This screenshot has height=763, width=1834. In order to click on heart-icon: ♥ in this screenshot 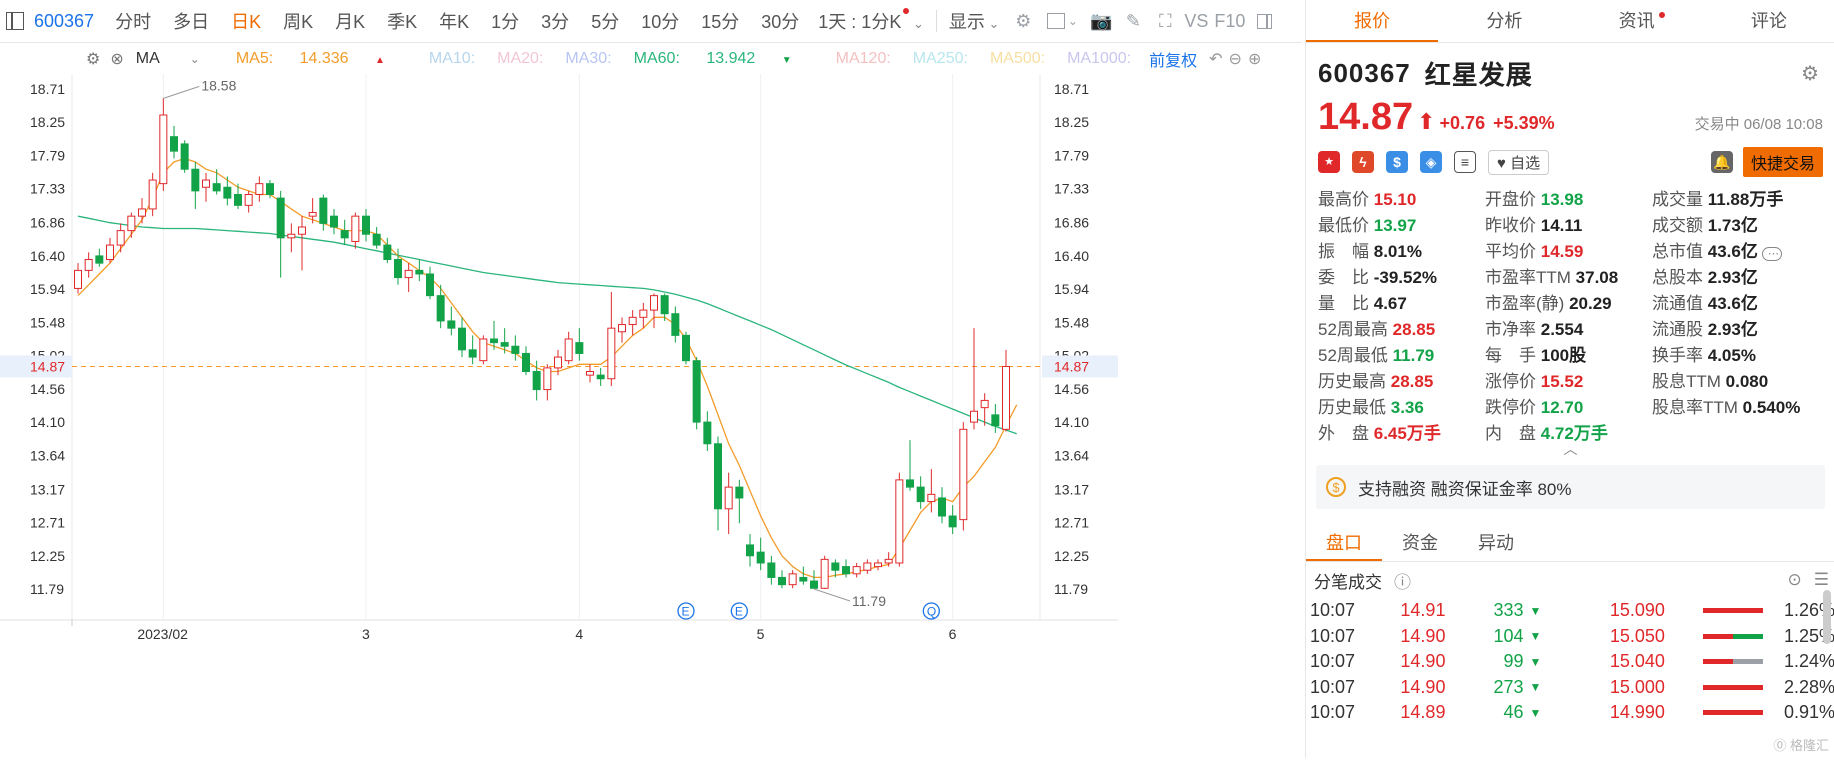, I will do `click(1501, 163)`.